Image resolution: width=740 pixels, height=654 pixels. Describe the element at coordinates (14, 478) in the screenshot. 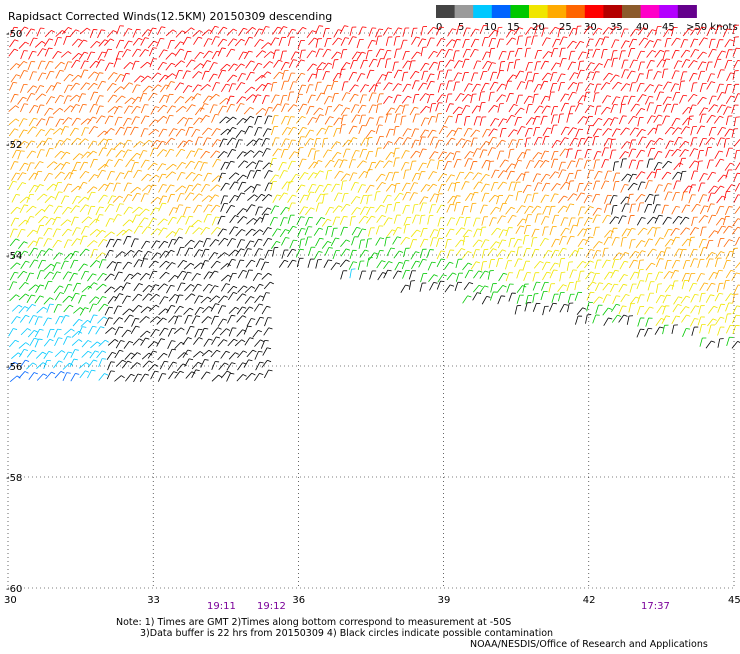

I see `lat-tick-label: -58` at that location.